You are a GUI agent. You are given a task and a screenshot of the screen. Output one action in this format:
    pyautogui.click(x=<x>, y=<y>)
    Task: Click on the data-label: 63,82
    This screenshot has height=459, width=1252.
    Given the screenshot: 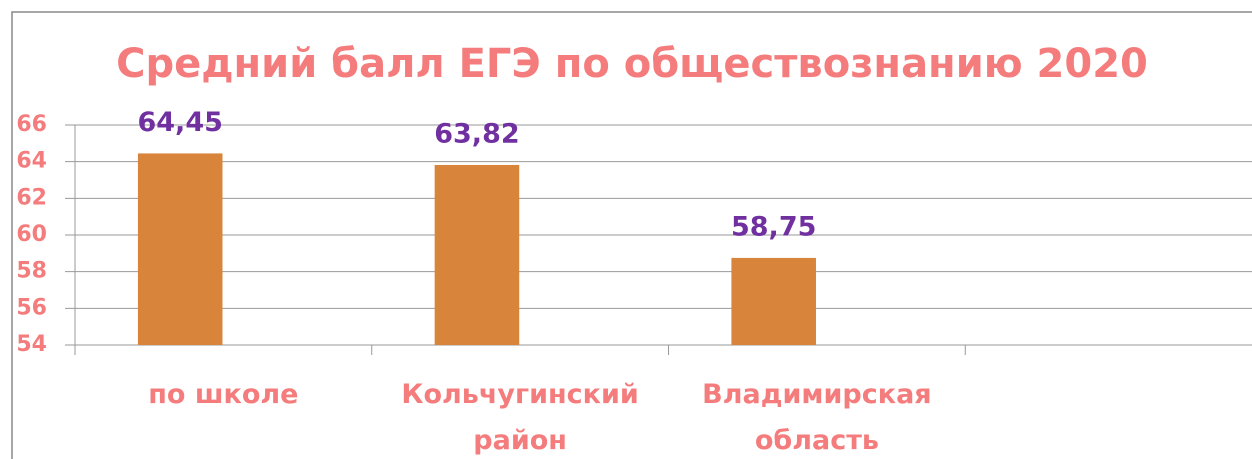 What is the action you would take?
    pyautogui.click(x=476, y=133)
    